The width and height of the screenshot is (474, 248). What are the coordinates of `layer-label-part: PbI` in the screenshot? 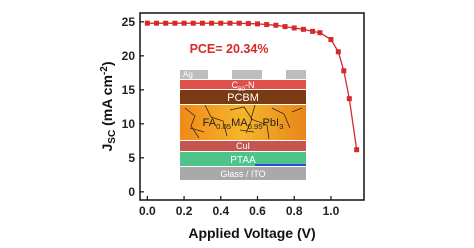 It's located at (271, 123).